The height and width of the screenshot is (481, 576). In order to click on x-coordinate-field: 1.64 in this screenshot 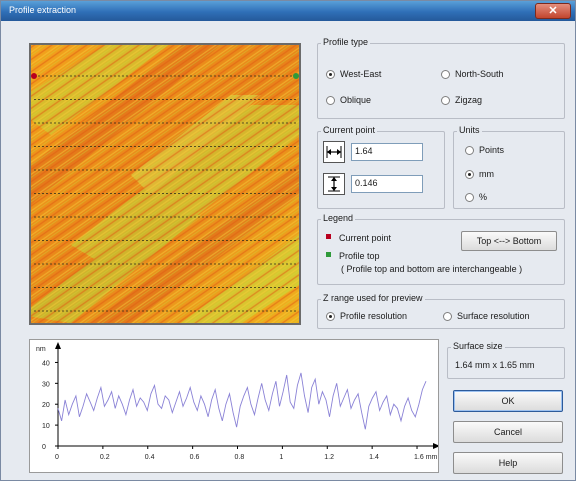, I will do `click(387, 152)`.